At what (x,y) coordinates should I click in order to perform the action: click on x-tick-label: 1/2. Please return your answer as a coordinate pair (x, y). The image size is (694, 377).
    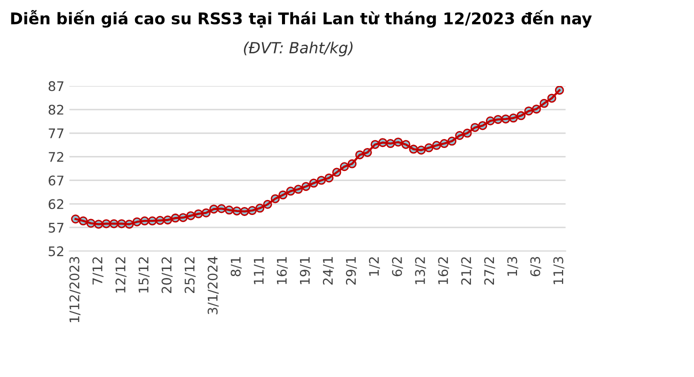
    Looking at the image, I should click on (374, 266).